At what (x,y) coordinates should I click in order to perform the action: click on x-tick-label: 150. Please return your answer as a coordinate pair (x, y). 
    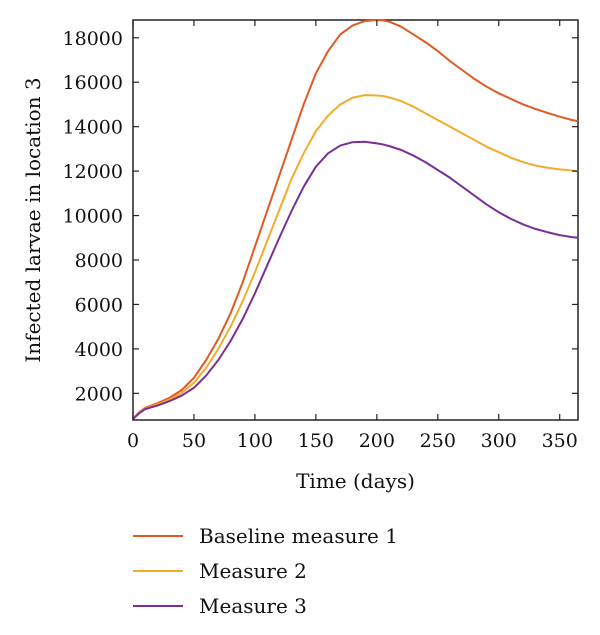
    Looking at the image, I should click on (316, 441).